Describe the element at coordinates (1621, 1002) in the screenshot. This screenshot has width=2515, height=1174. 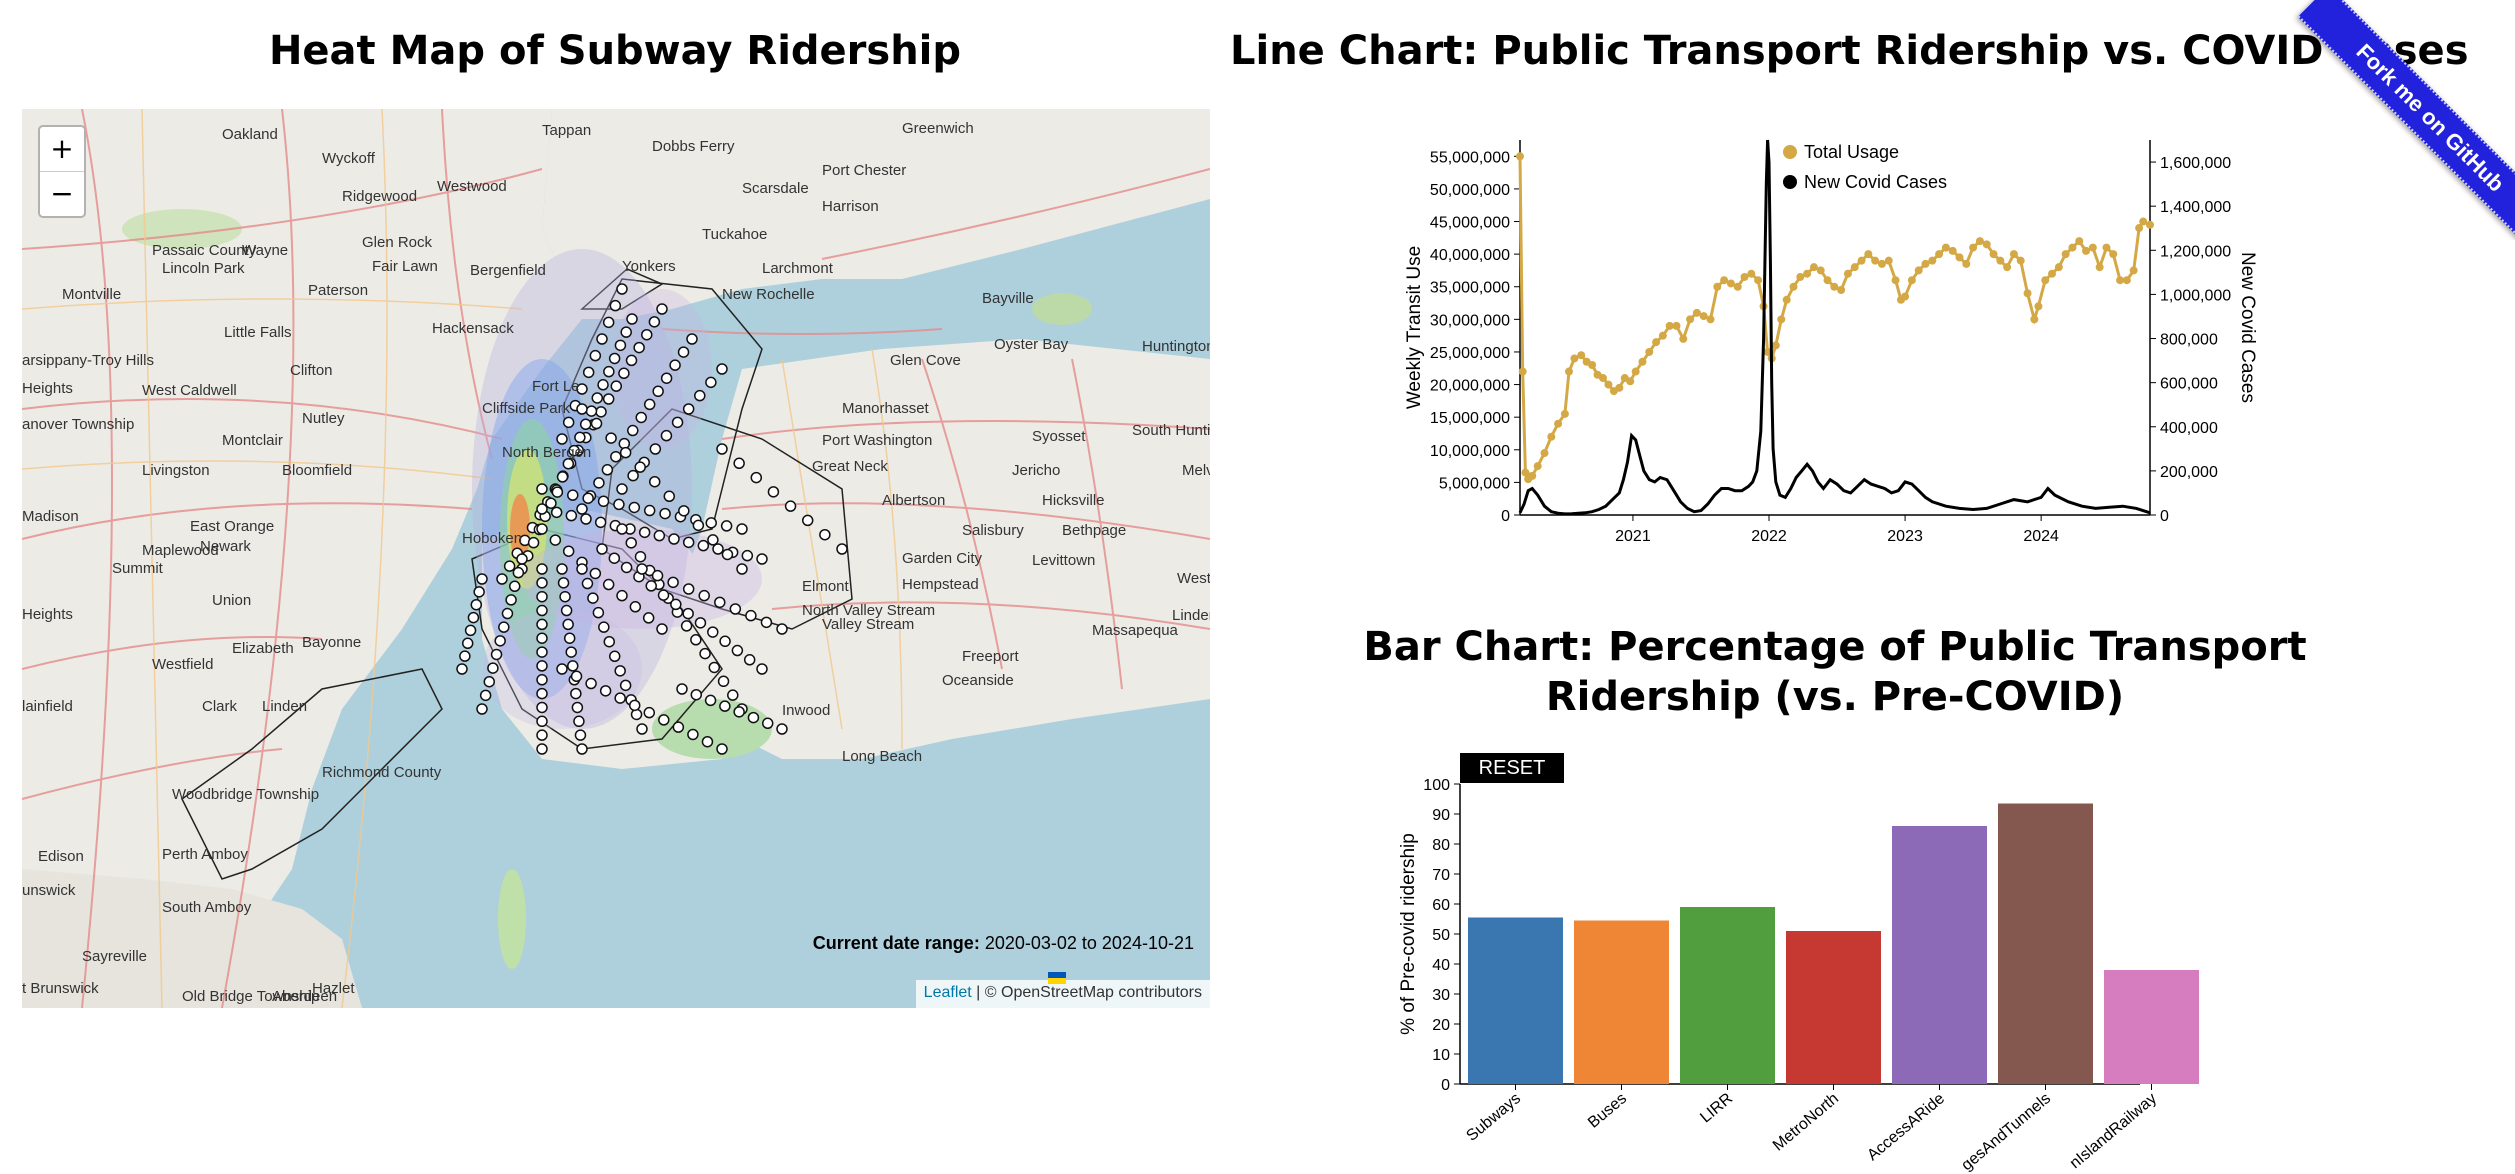
I see `bar-buses` at that location.